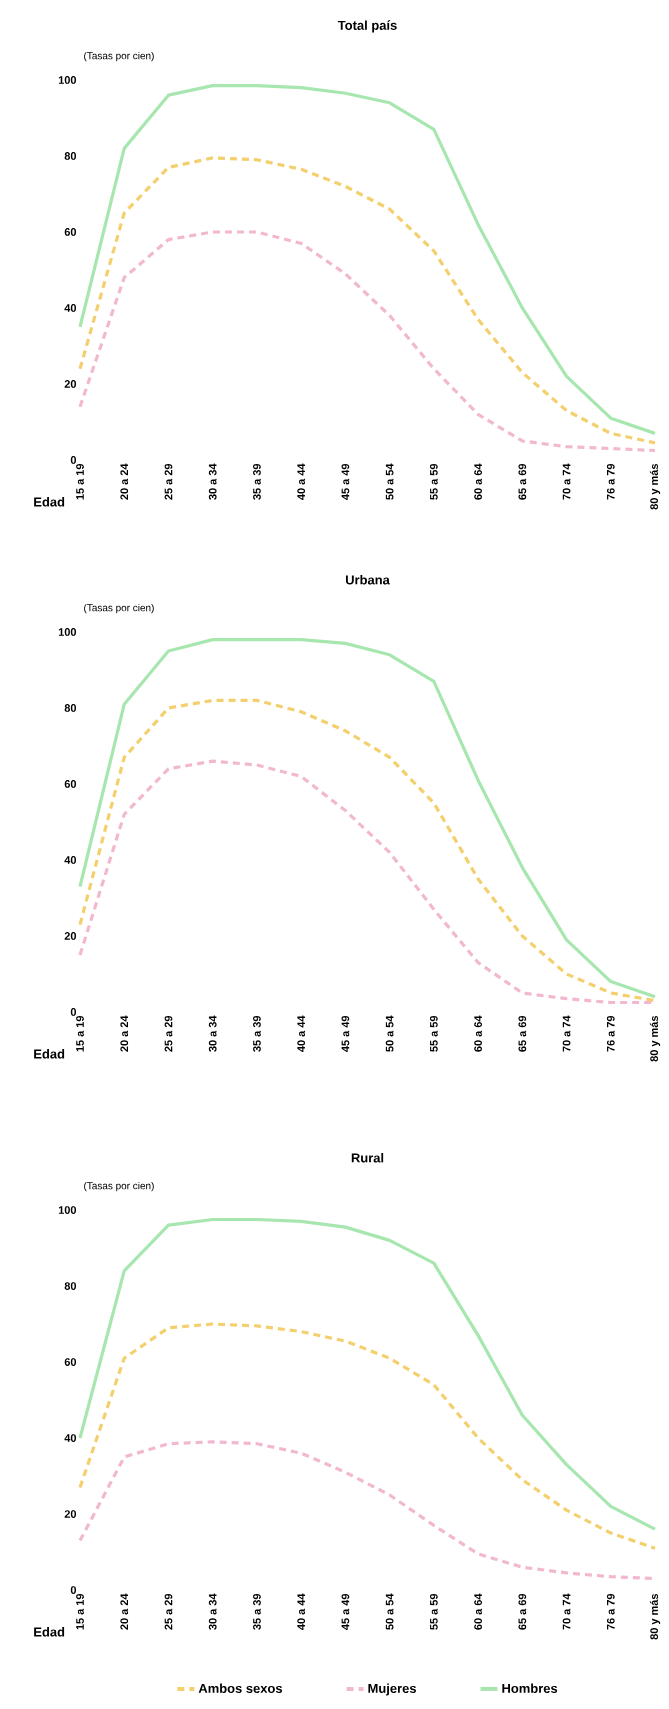  What do you see at coordinates (240, 1688) in the screenshot?
I see `legend-label: Ambos sexos` at bounding box center [240, 1688].